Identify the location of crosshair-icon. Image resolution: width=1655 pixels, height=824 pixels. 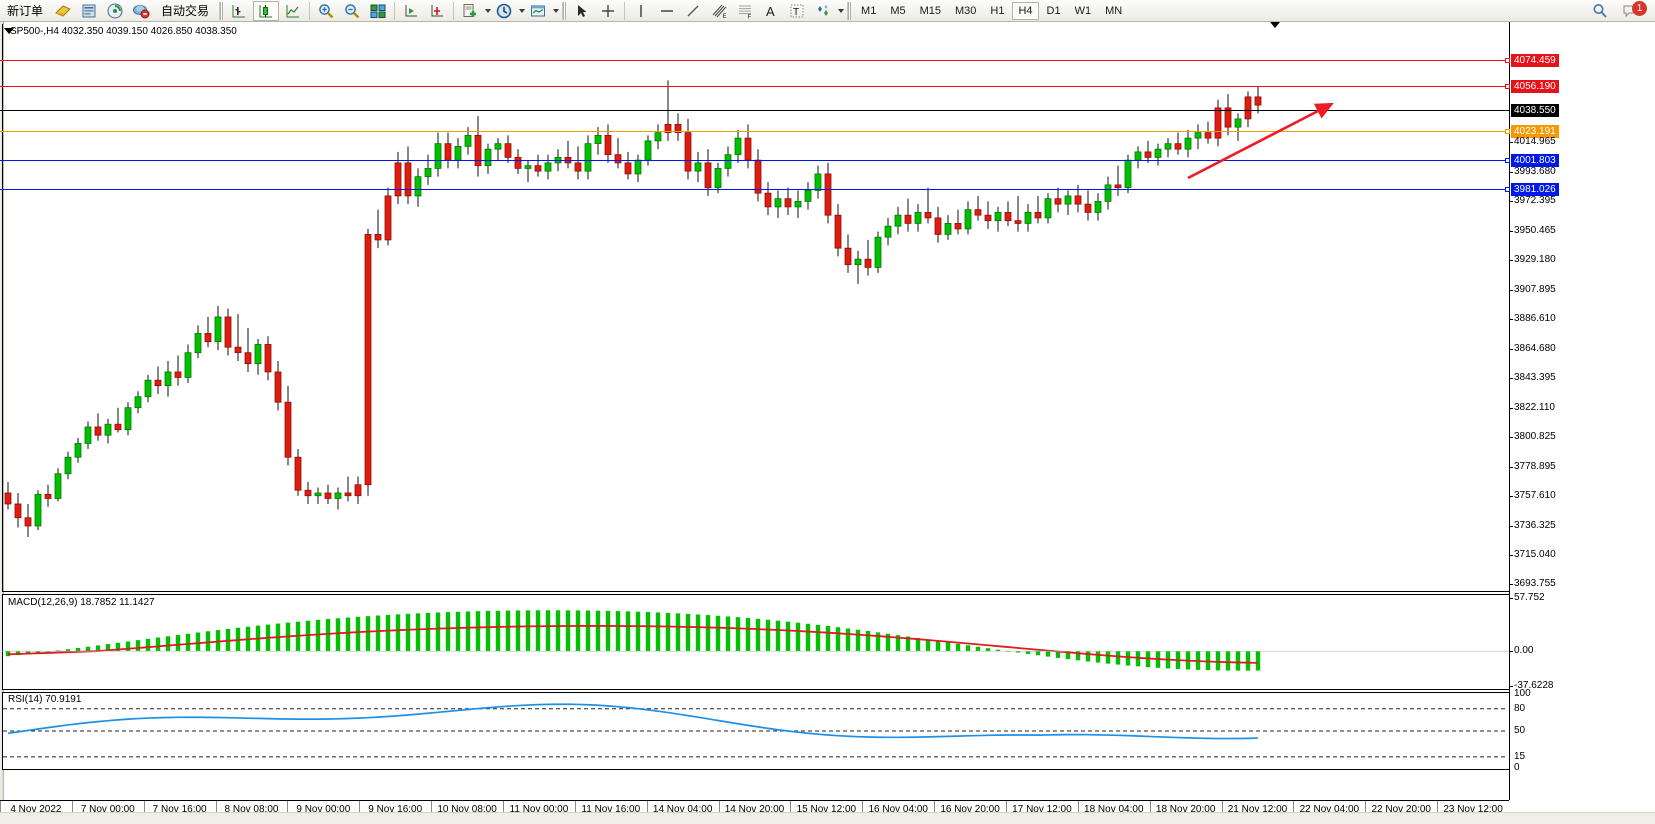
(608, 11).